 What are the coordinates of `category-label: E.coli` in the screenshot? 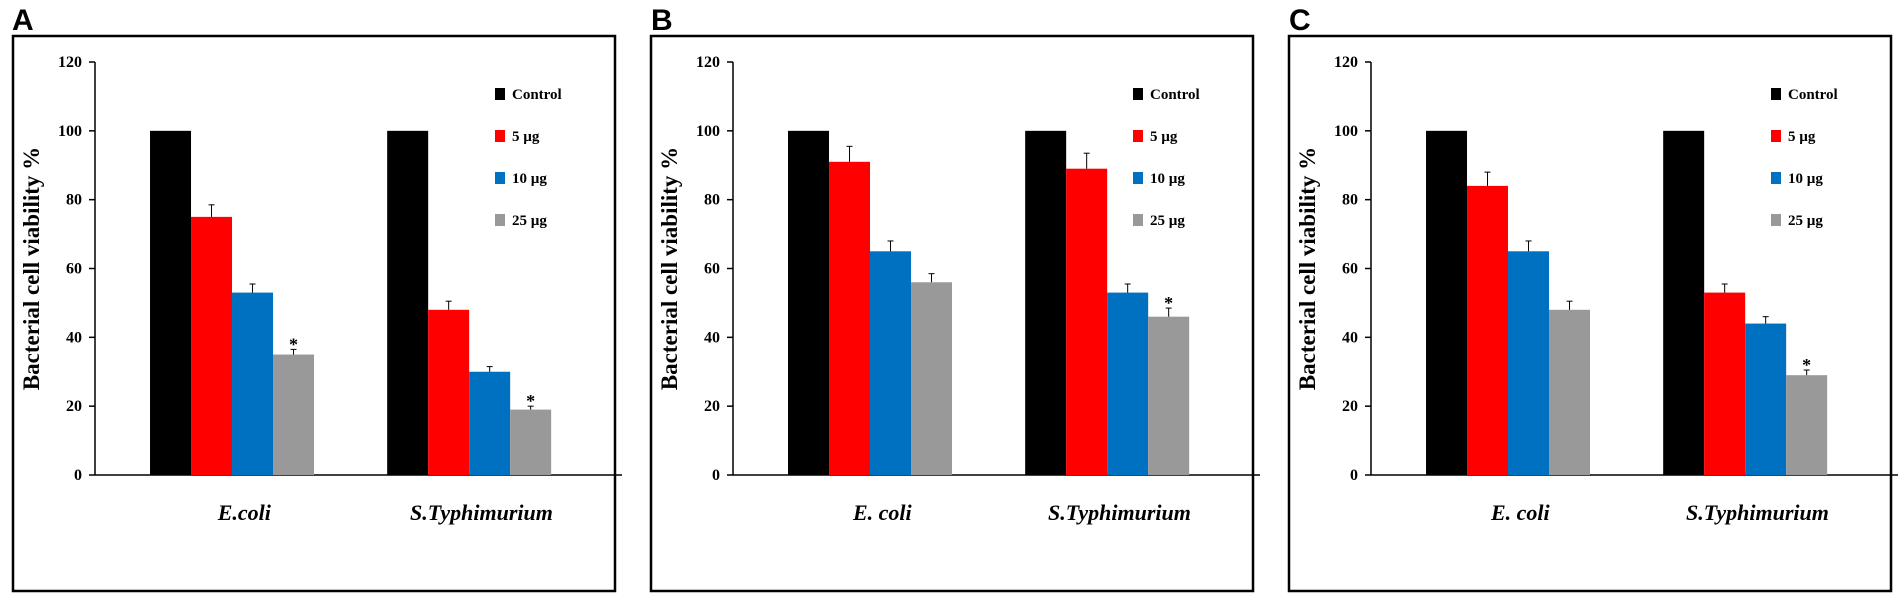 It's located at (244, 512).